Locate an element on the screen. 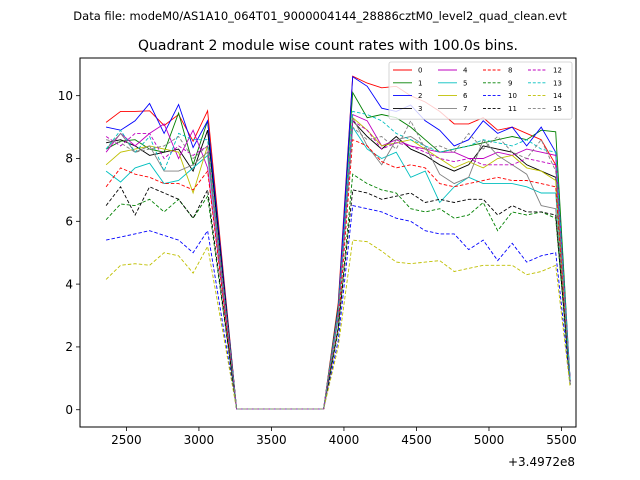 This screenshot has width=640, height=480. legend-label-1: 1 is located at coordinates (420, 83).